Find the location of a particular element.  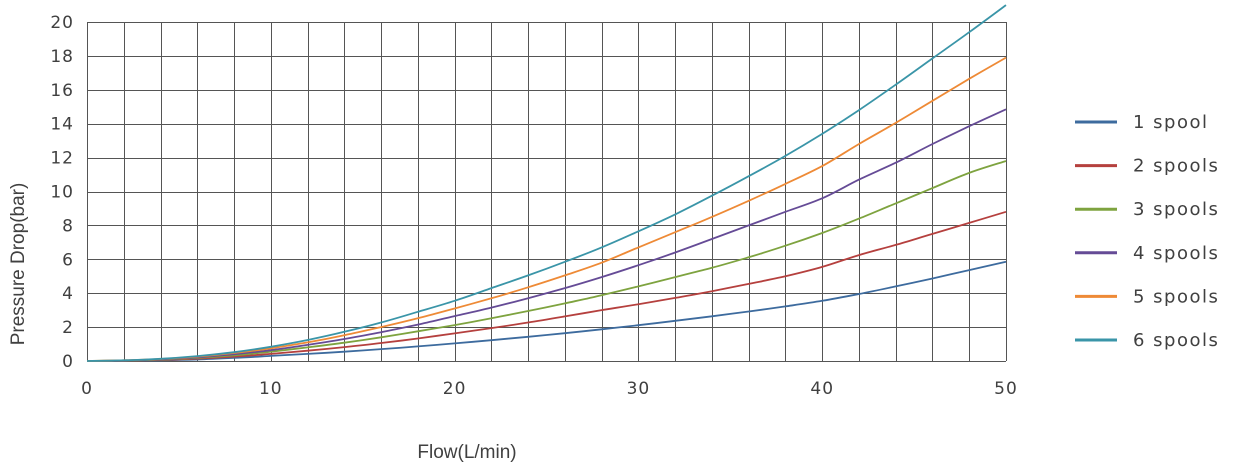

legend-label: 6 spools is located at coordinates (1176, 340).